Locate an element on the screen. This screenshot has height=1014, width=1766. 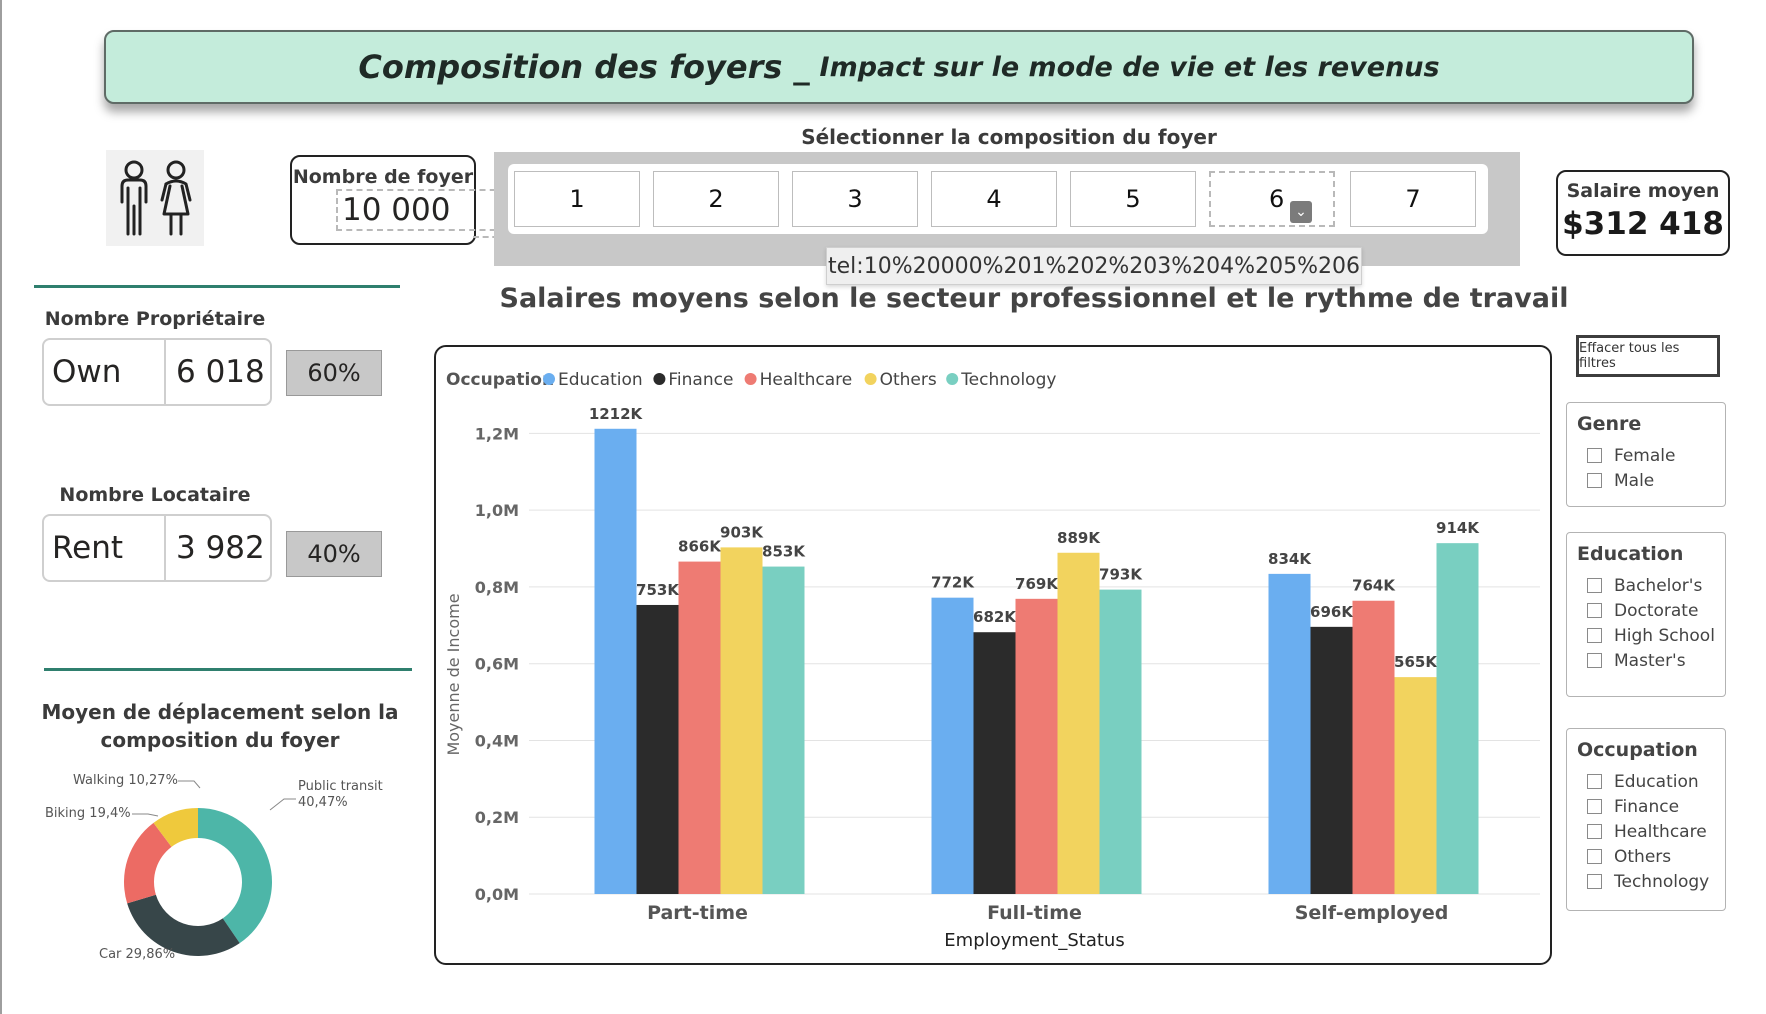
bar-data-label: 682K is located at coordinates (995, 617).